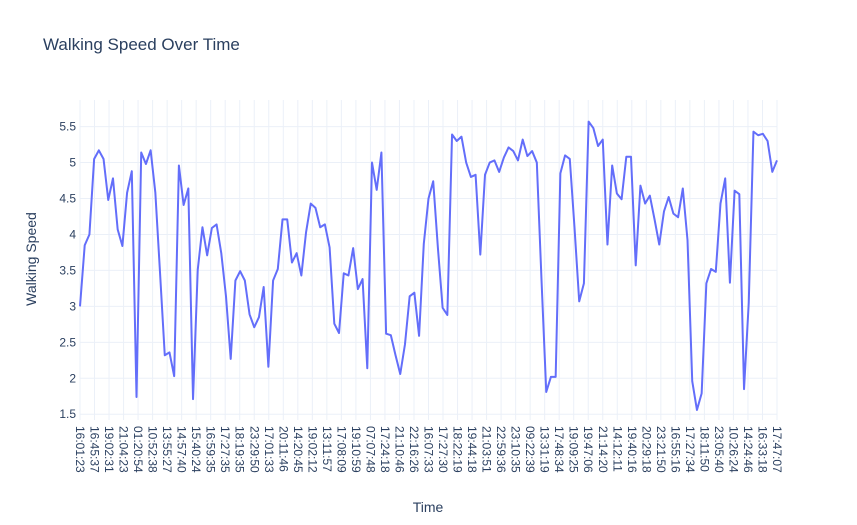 This screenshot has width=857, height=525. What do you see at coordinates (762, 449) in the screenshot?
I see `x-tick-label: 16:33:18` at bounding box center [762, 449].